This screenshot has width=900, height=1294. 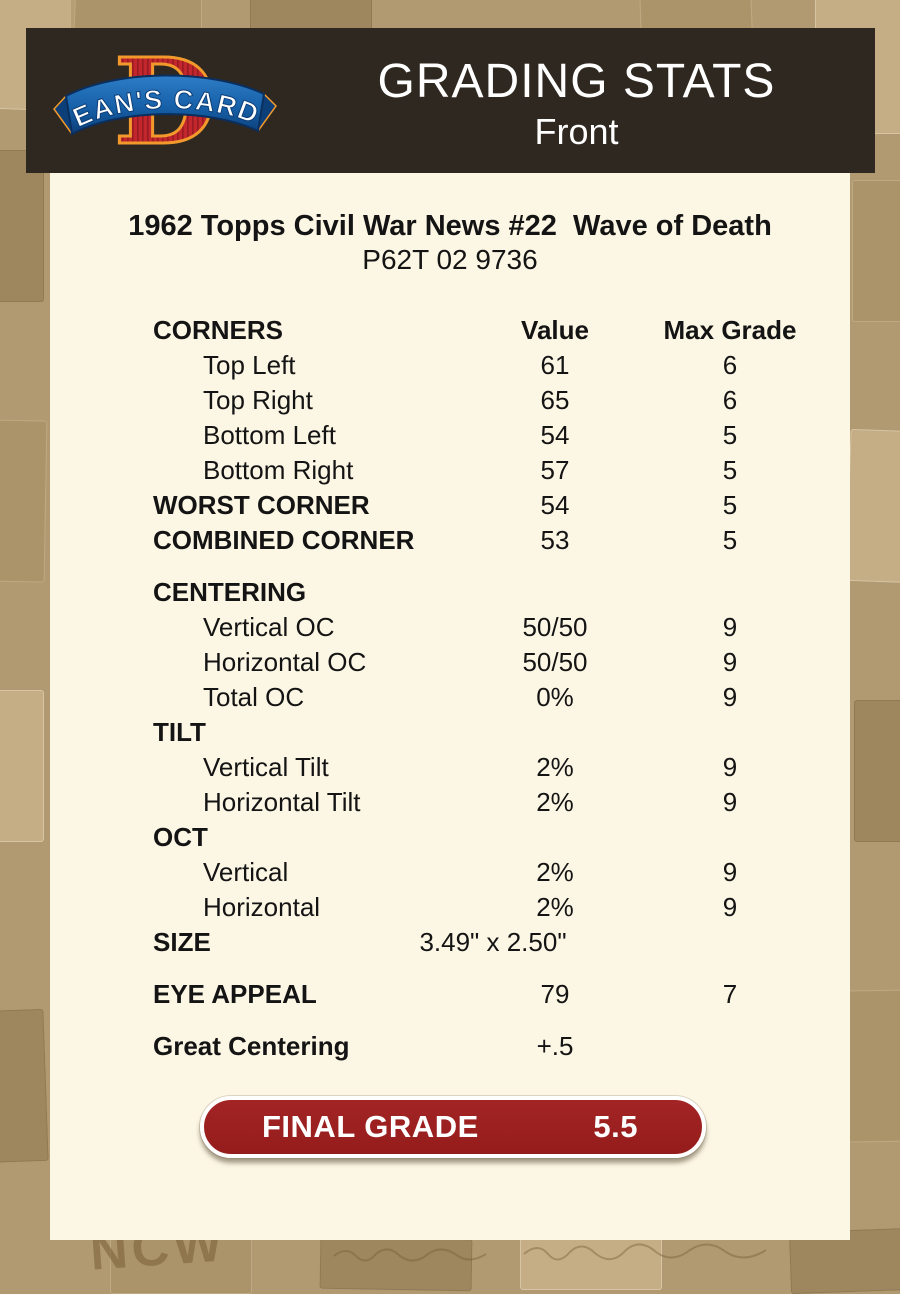 I want to click on final-grade-value: 5.5, so click(x=615, y=1126).